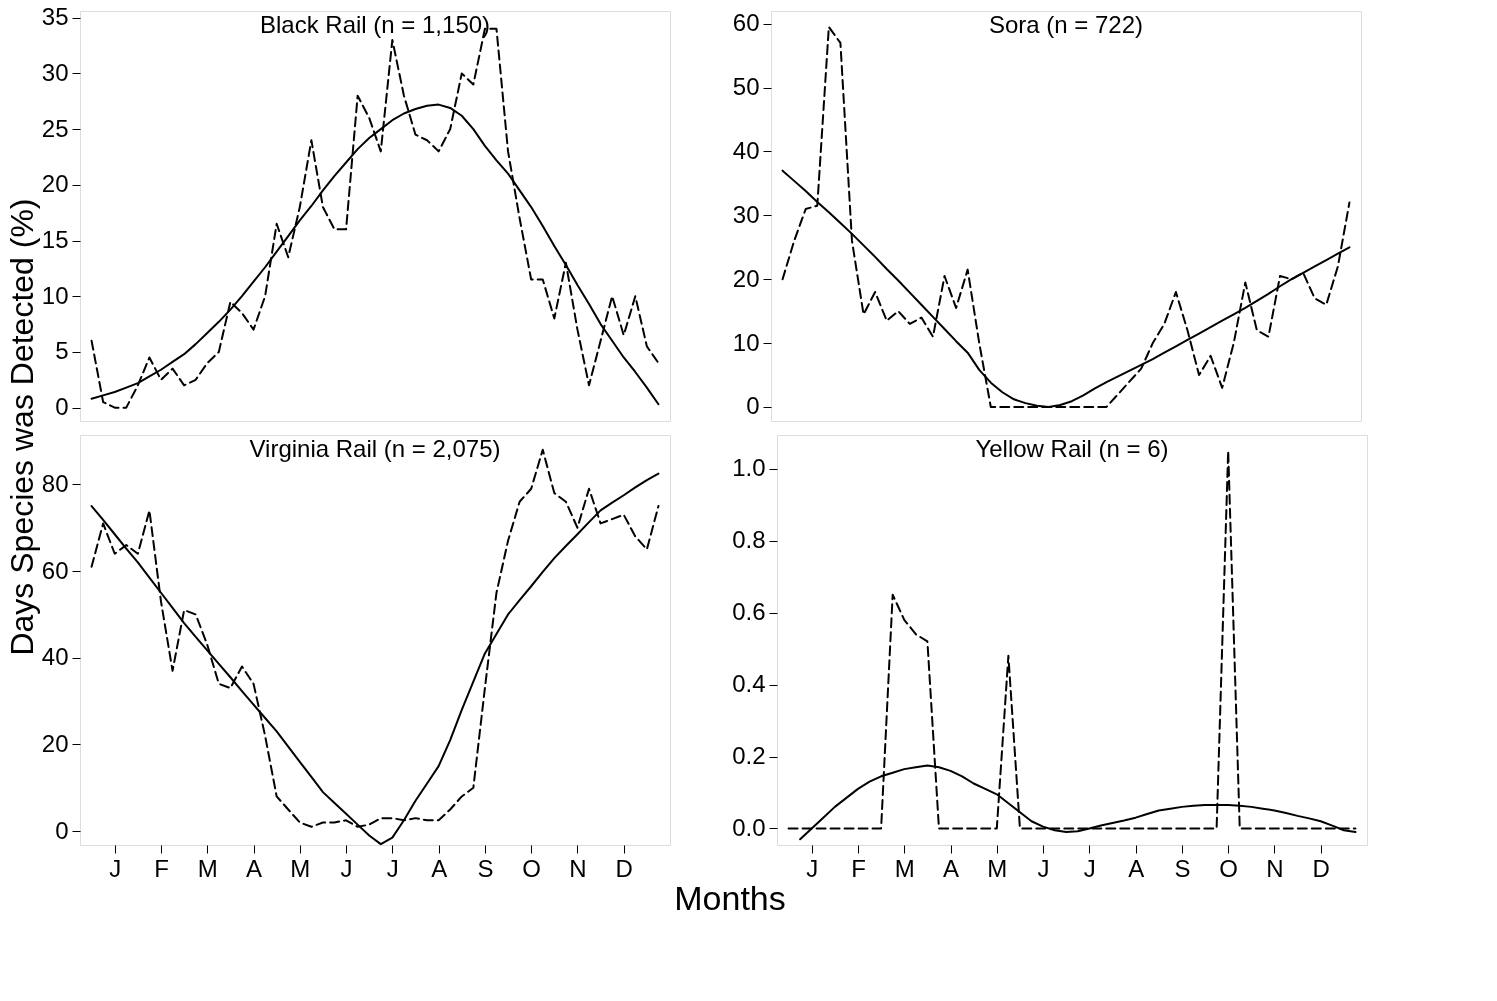  I want to click on y-tick-label: 25, so click(55, 128).